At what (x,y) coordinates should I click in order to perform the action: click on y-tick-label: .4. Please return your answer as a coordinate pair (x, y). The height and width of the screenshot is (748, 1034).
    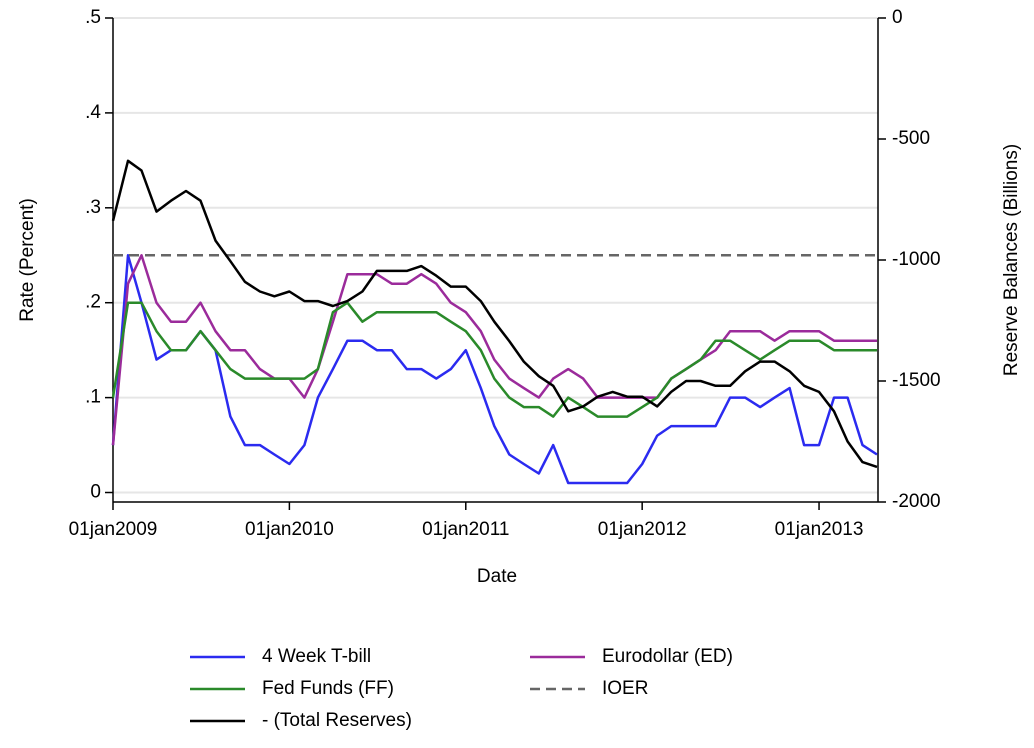
    Looking at the image, I should click on (93, 112).